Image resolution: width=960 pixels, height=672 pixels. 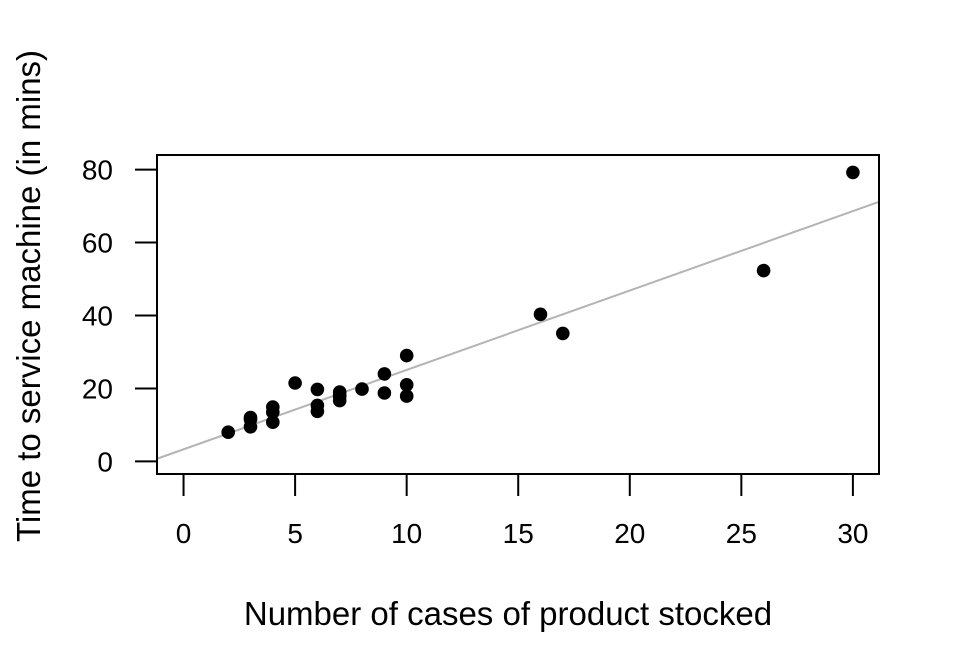 What do you see at coordinates (119, 316) in the screenshot?
I see `y-axis: 0 20 40 60 80` at bounding box center [119, 316].